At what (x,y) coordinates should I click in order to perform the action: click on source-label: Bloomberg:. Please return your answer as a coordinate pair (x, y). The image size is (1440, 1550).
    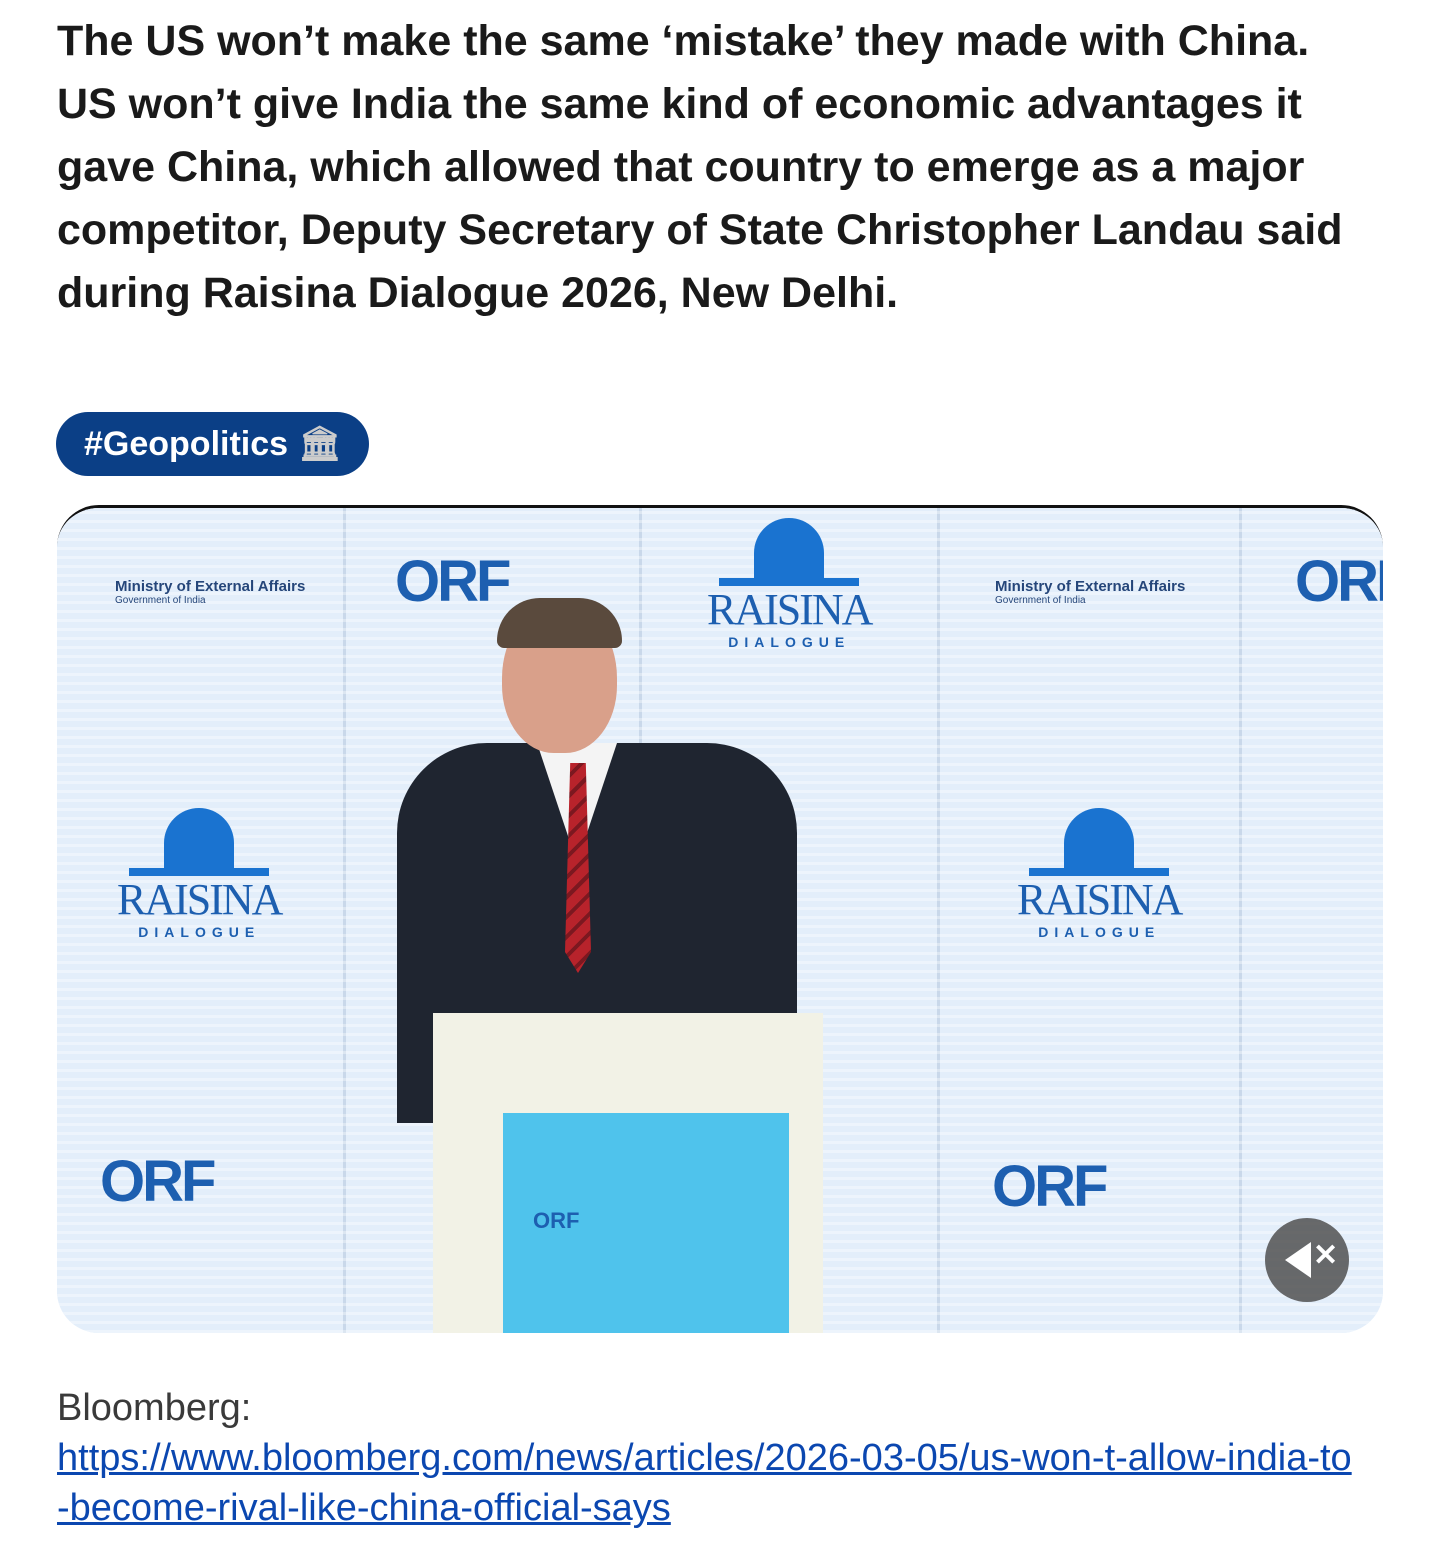
    Looking at the image, I should click on (154, 1408).